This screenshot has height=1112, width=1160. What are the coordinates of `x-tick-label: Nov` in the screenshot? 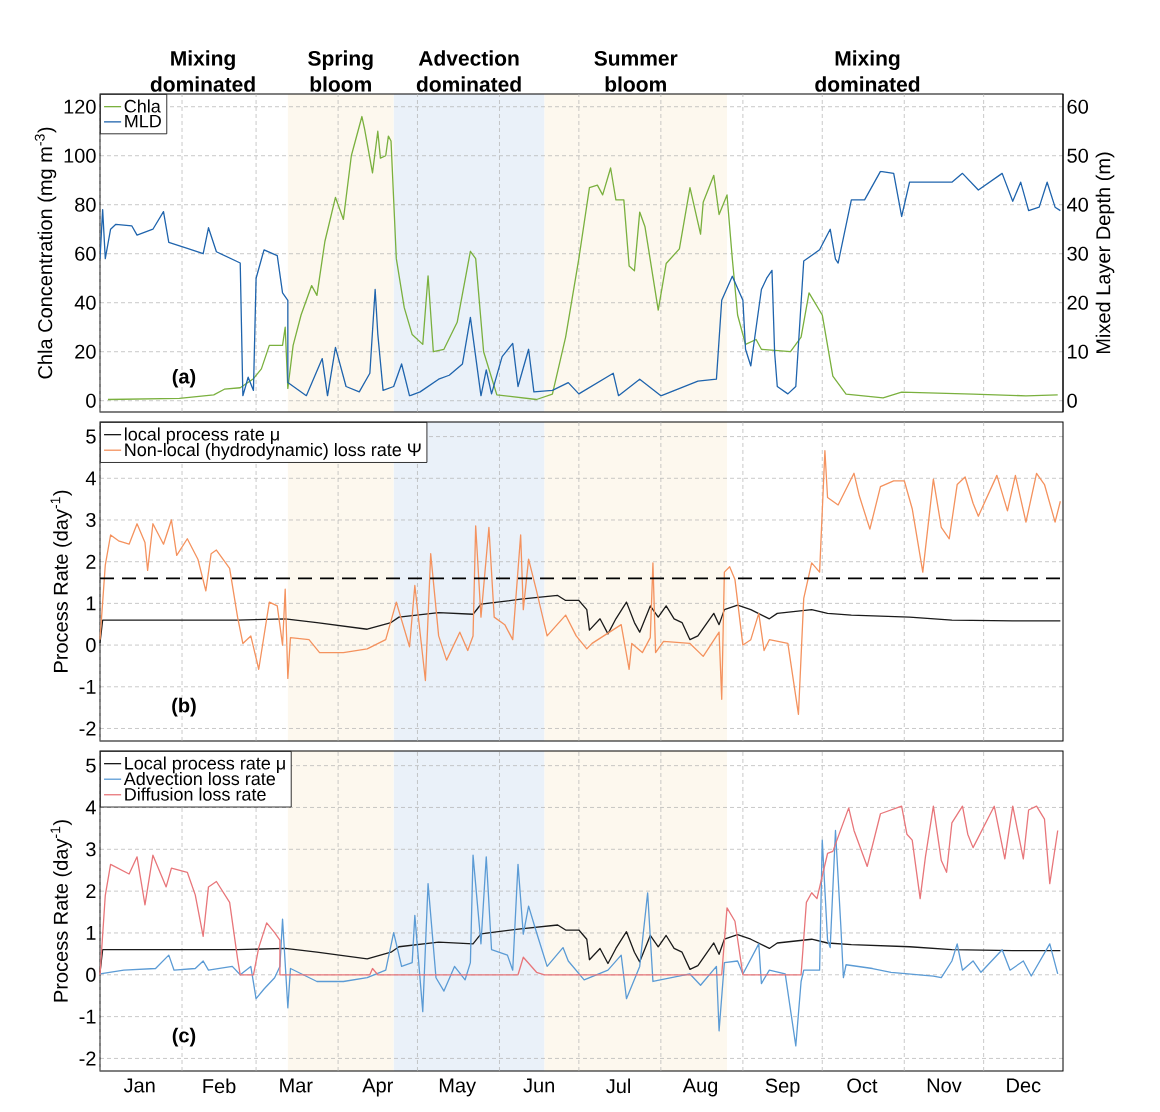 It's located at (944, 1085).